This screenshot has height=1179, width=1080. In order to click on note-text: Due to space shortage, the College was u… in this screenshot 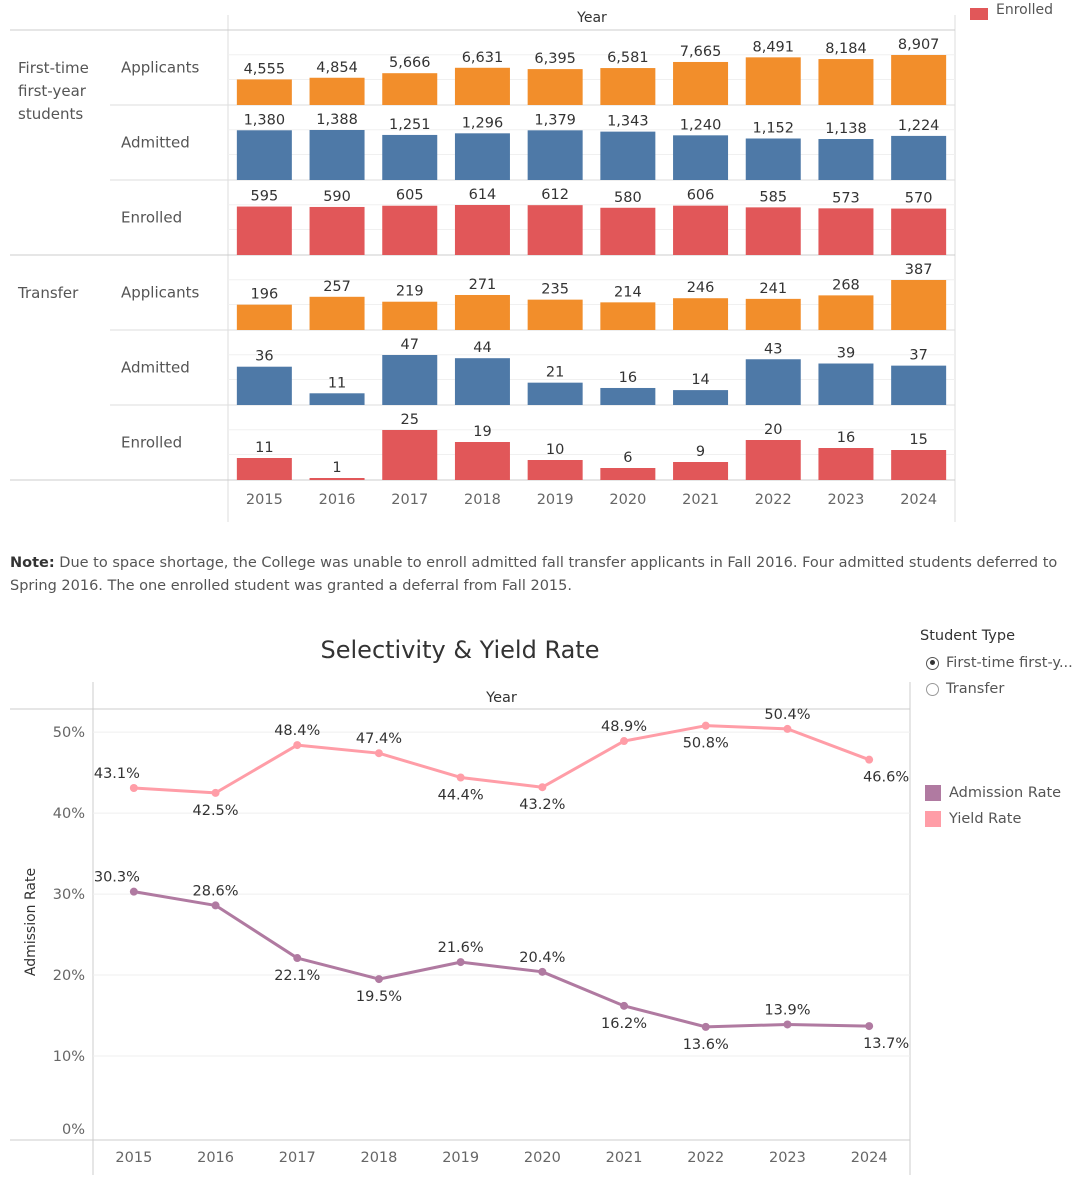, I will do `click(534, 574)`.